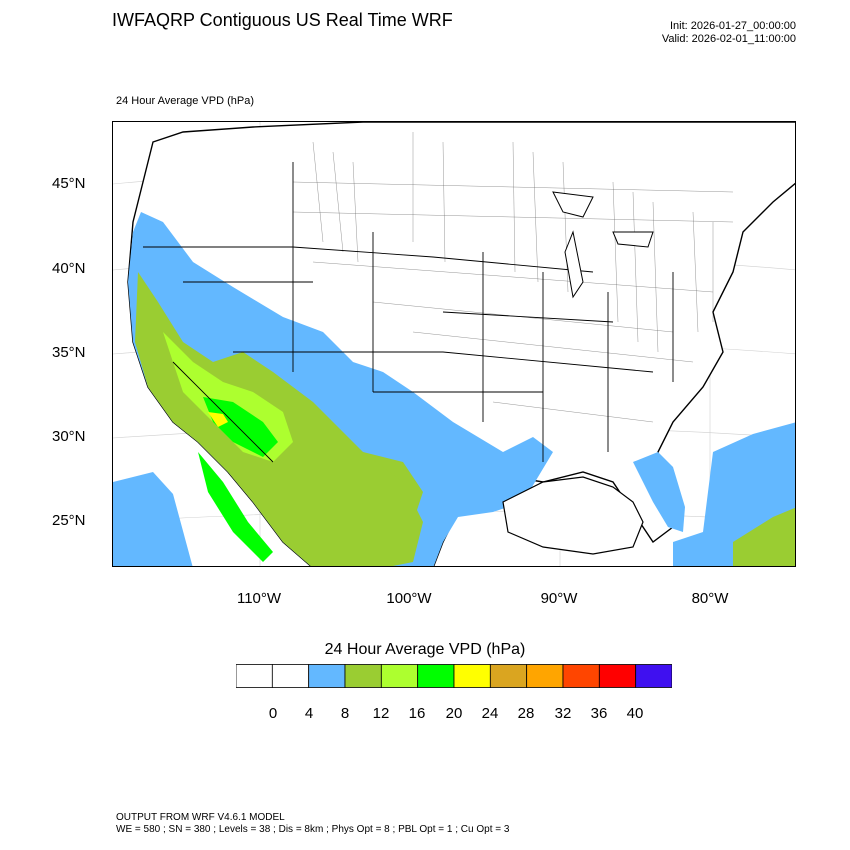  Describe the element at coordinates (69, 352) in the screenshot. I see `lat-label-35: 35°N` at that location.